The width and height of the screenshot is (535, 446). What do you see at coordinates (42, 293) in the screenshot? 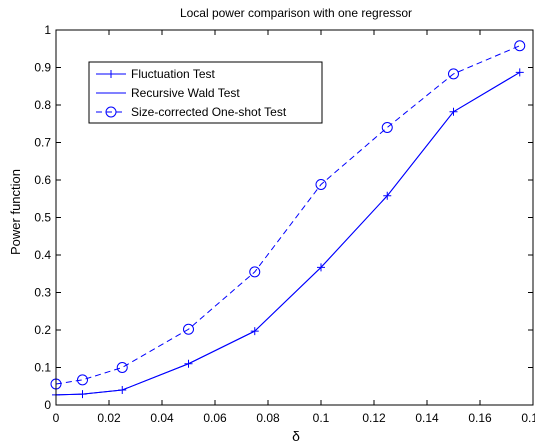
I see `y-tick-label: 0.3` at bounding box center [42, 293].